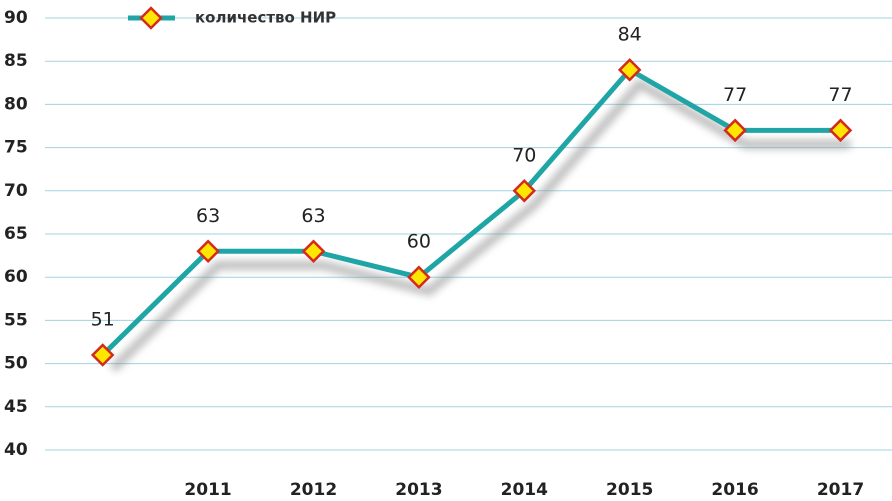 This screenshot has height=501, width=892. What do you see at coordinates (16, 191) in the screenshot?
I see `y-tick-label: 70` at bounding box center [16, 191].